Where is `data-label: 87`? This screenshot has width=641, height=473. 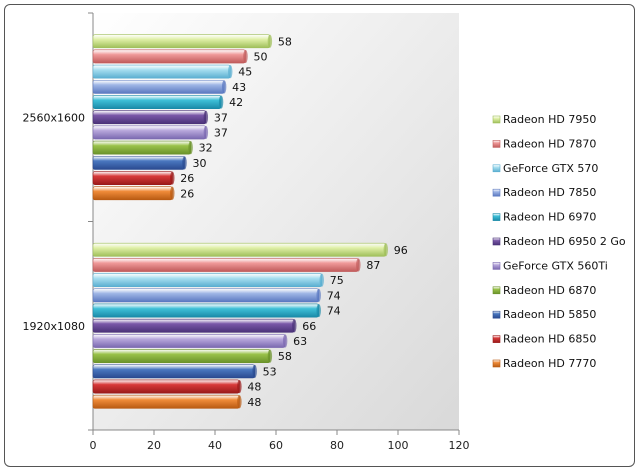
data-label: 87 is located at coordinates (373, 265).